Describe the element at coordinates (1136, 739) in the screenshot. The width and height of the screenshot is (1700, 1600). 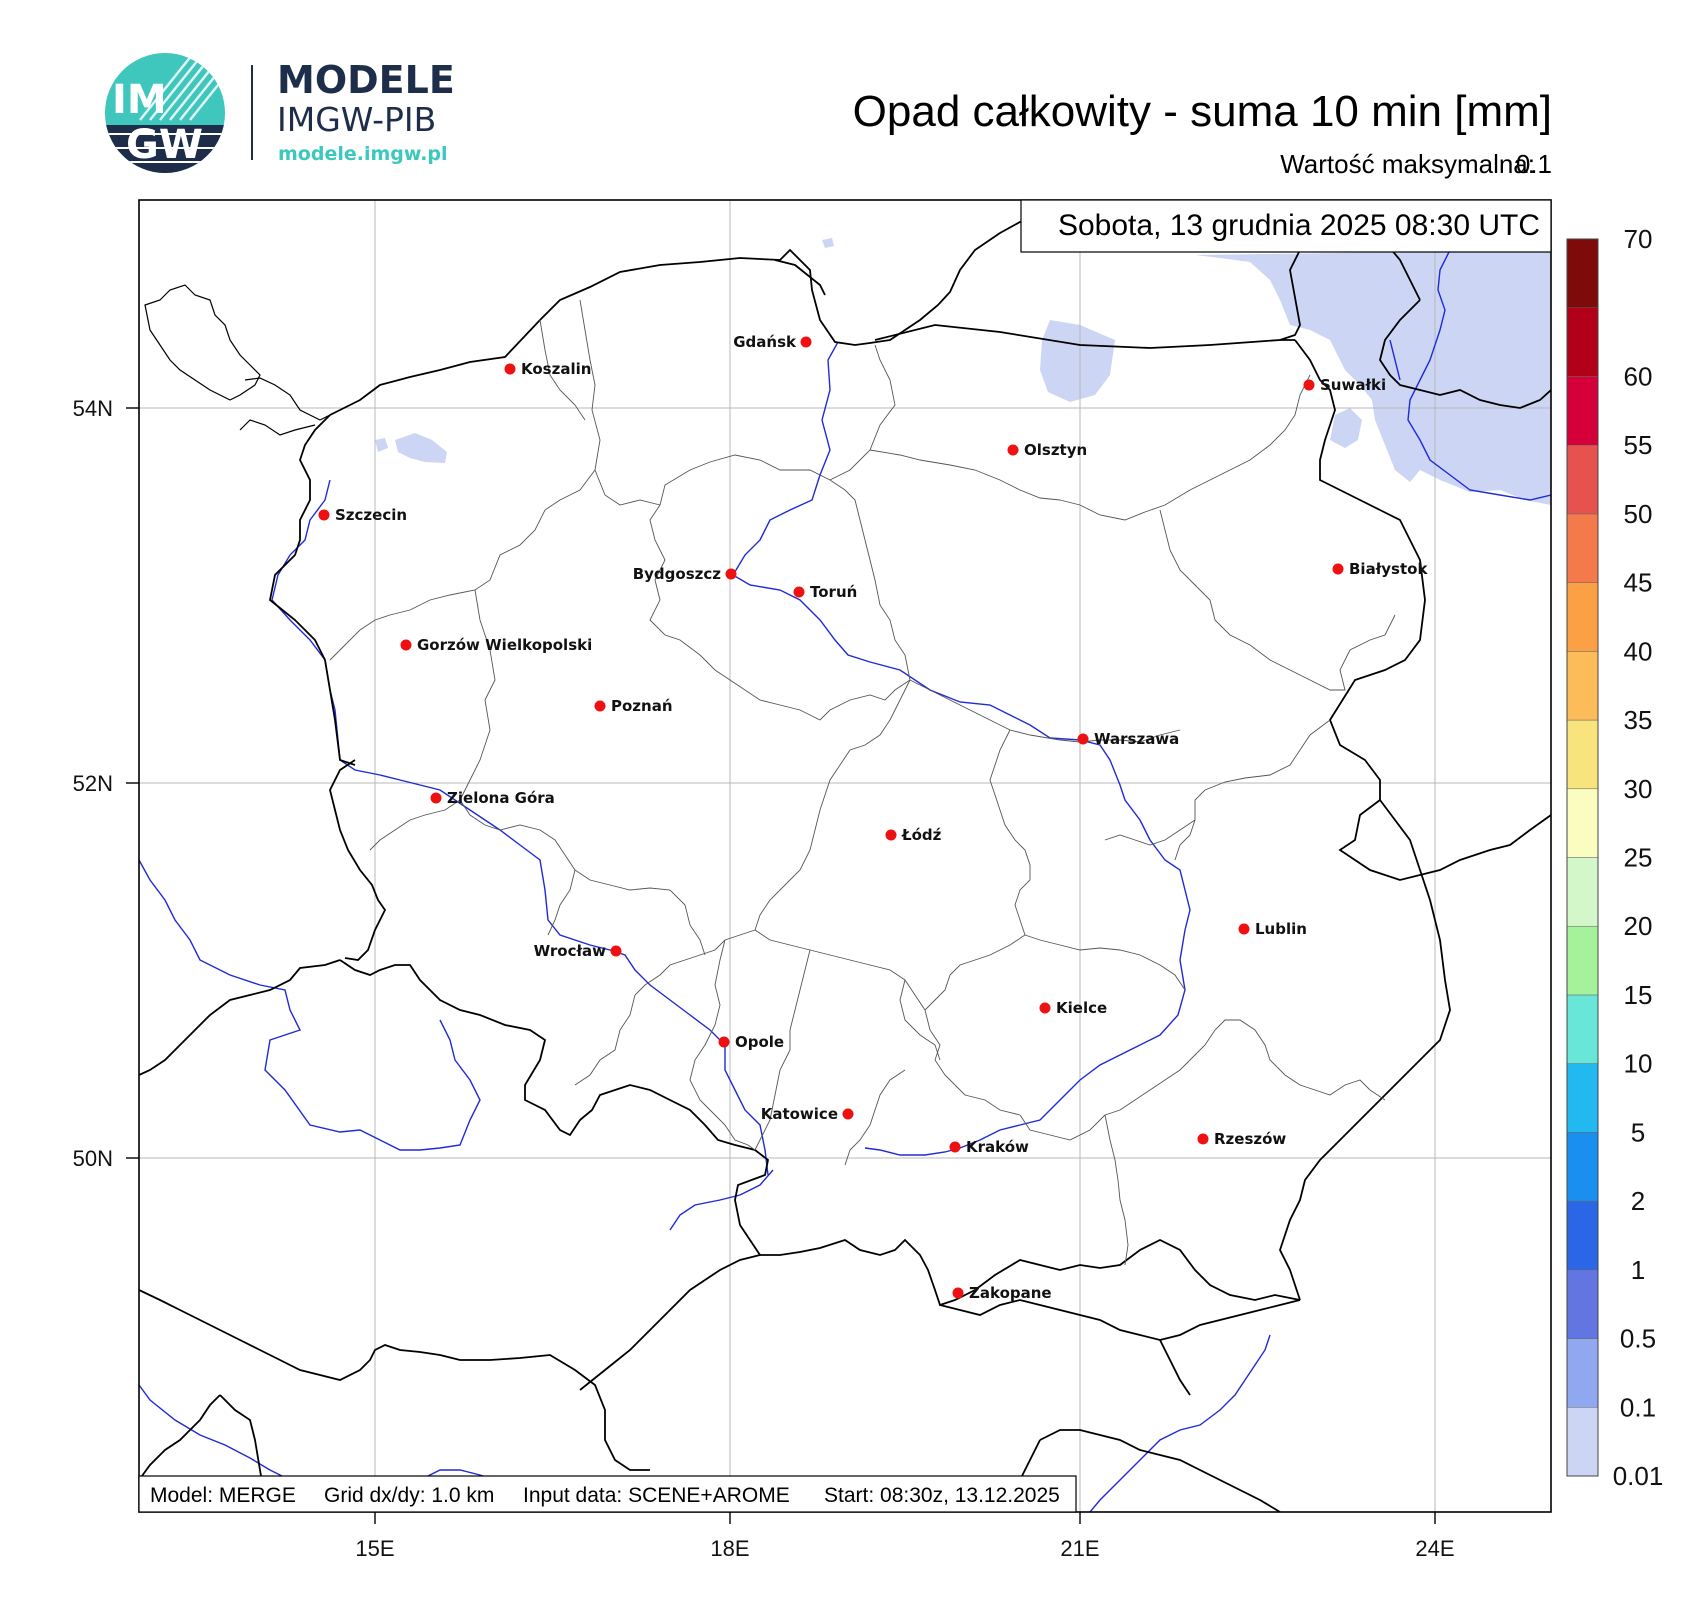
I see `city-label: Warszawa` at that location.